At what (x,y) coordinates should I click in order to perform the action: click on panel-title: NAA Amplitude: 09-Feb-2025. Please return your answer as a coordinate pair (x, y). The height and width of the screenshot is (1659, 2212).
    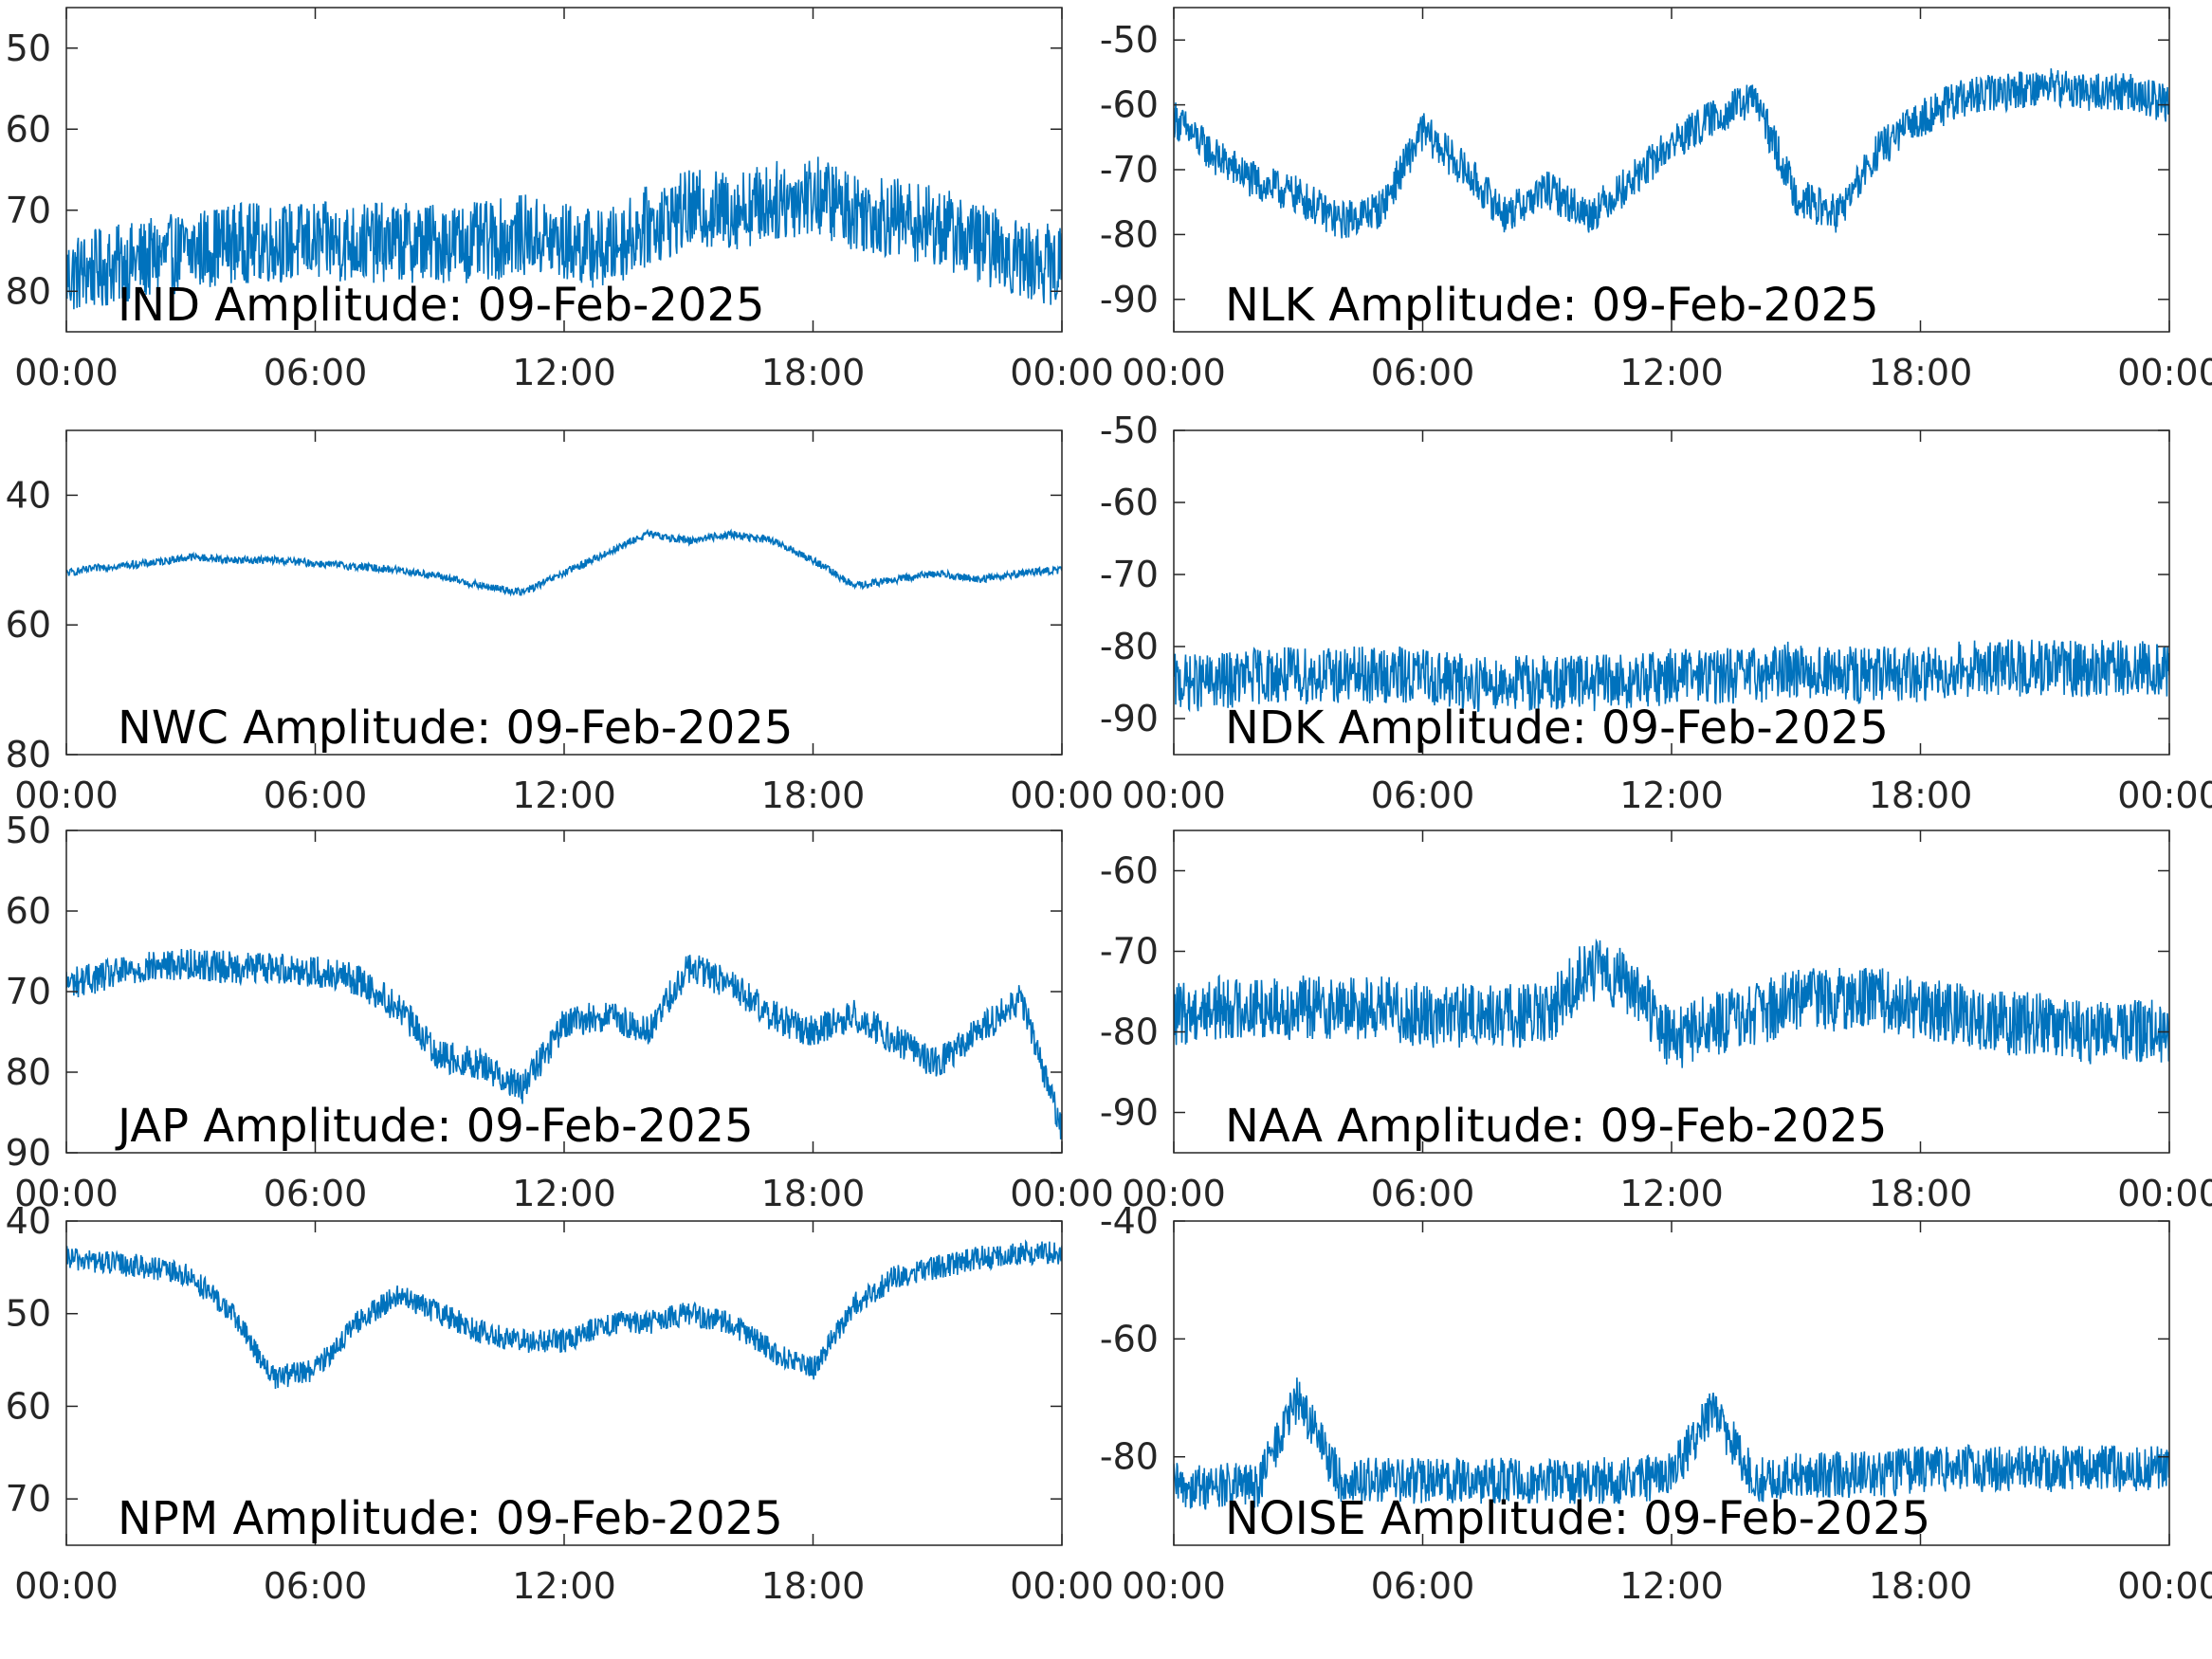
    Looking at the image, I should click on (1556, 1126).